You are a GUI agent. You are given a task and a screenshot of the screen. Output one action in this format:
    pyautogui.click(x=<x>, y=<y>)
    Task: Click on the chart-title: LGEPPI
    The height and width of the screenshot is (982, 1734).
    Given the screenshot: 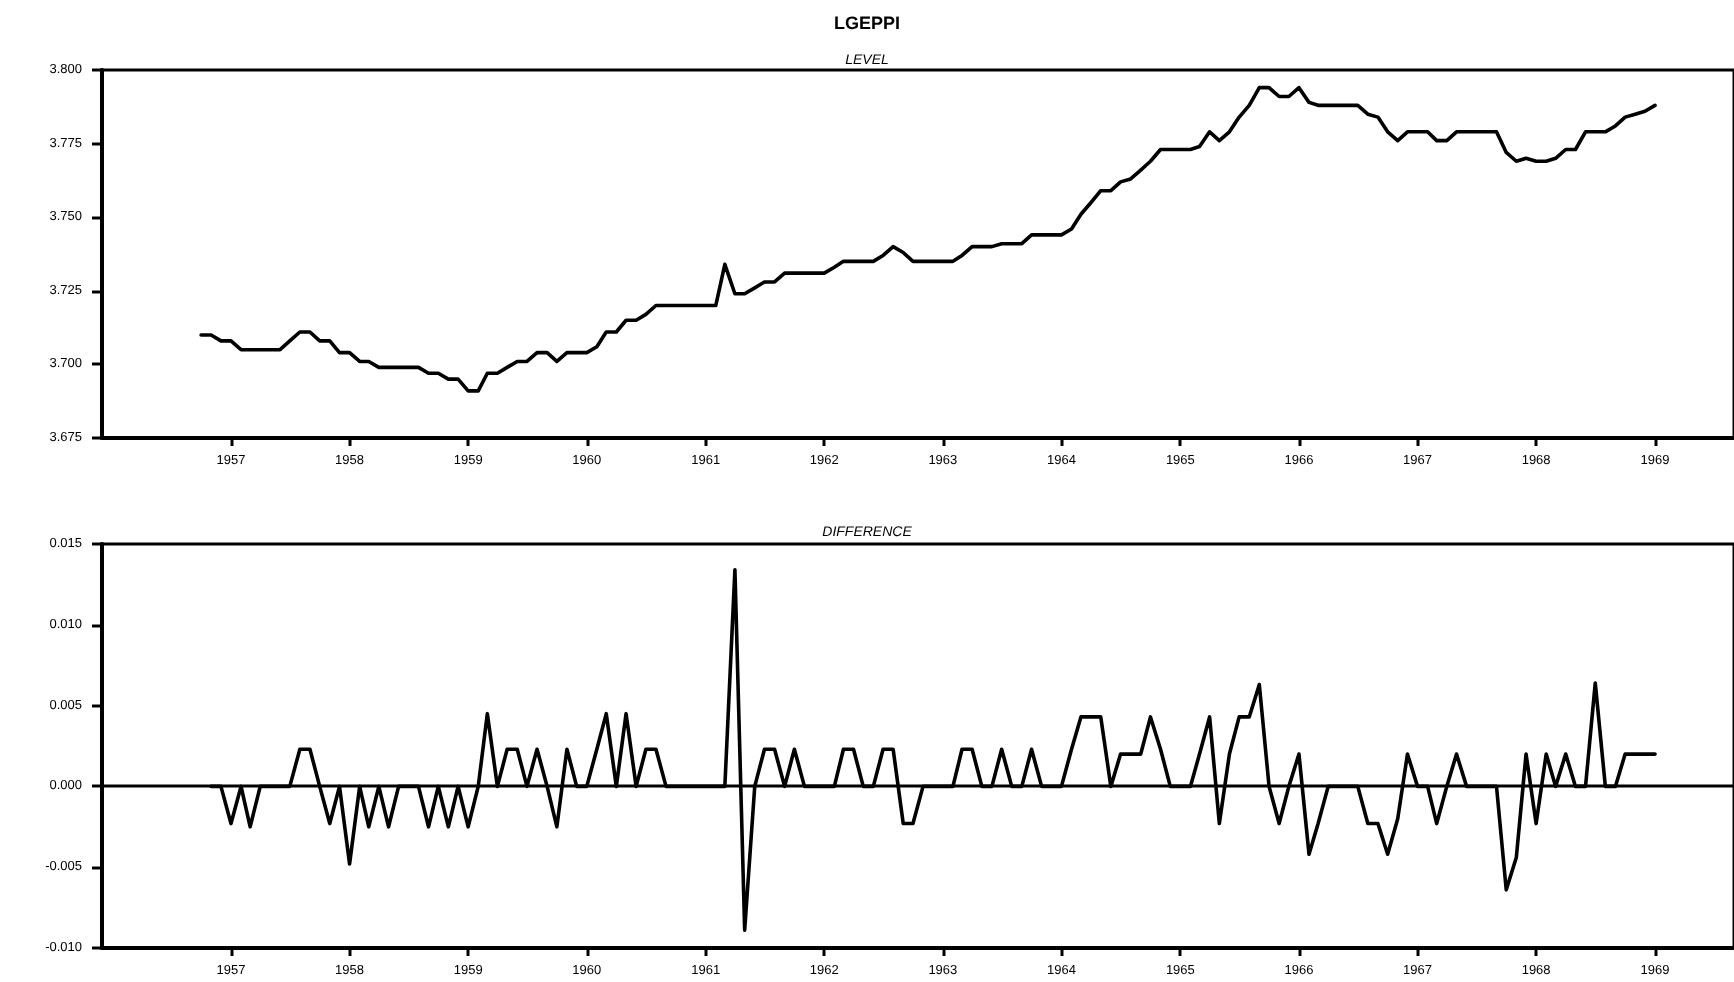 What is the action you would take?
    pyautogui.click(x=867, y=23)
    